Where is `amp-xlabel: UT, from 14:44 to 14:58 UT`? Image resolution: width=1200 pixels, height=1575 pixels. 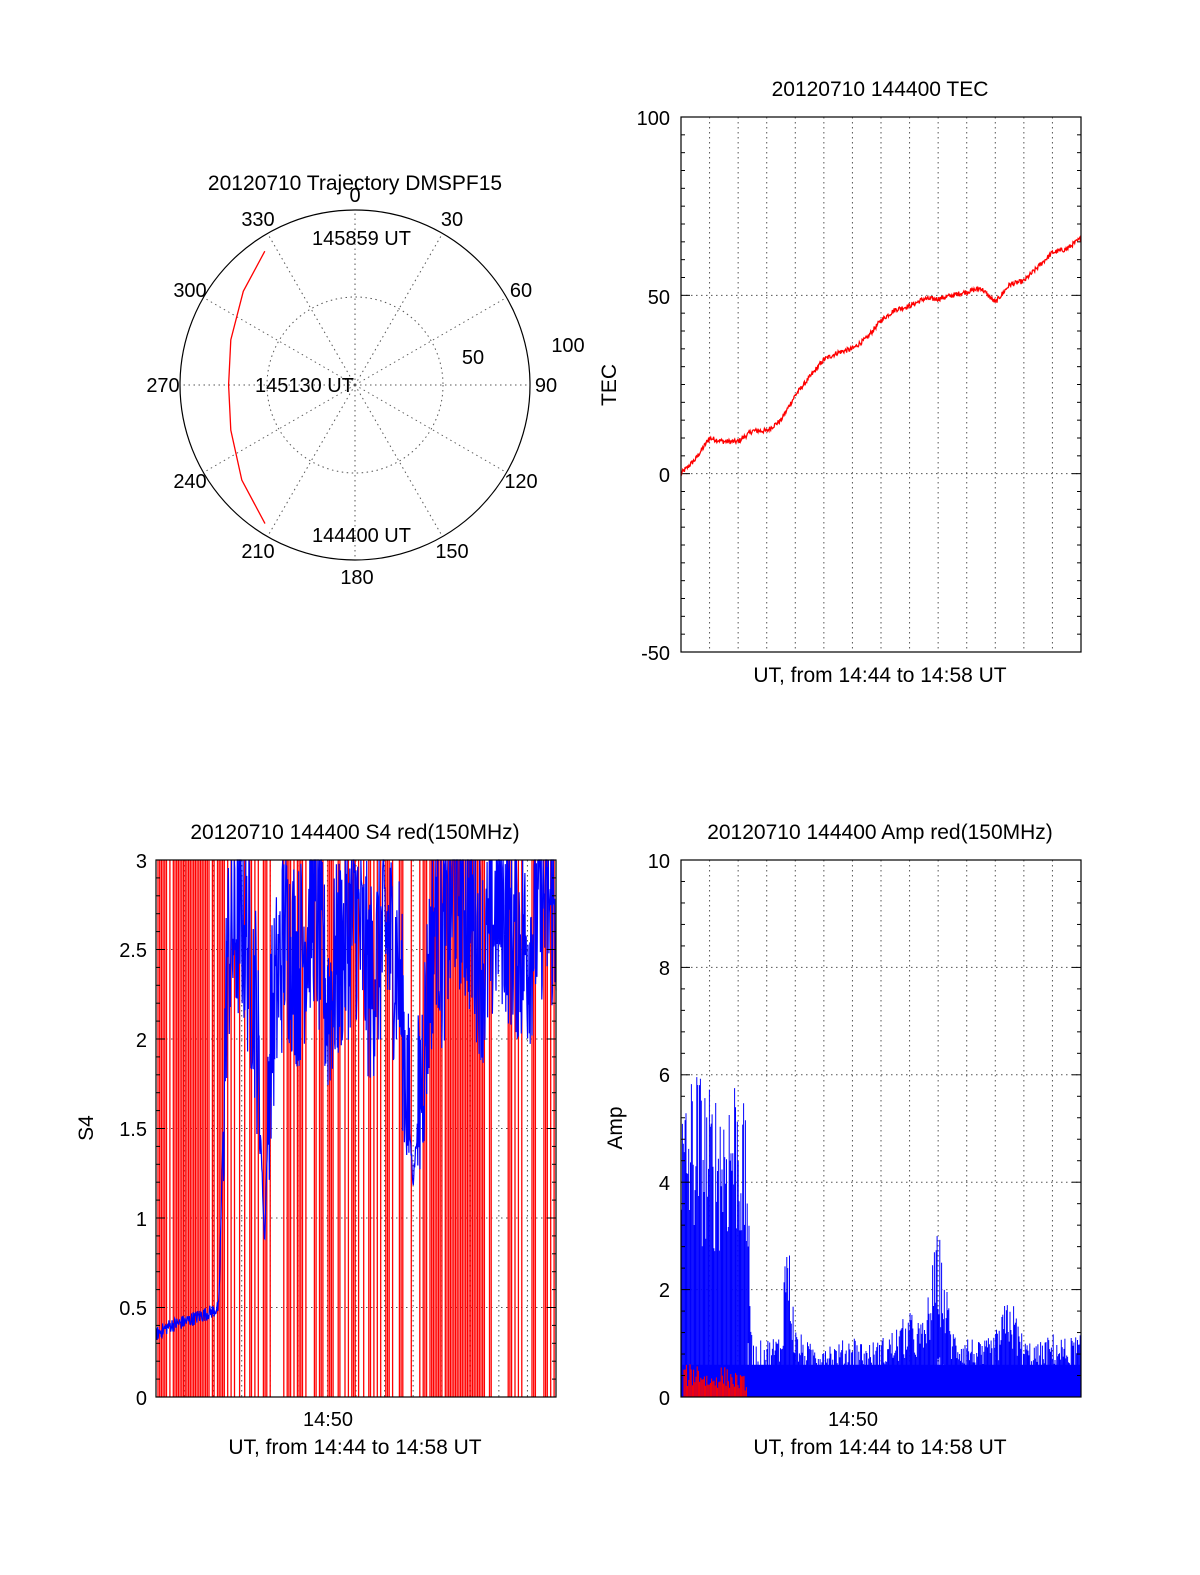 amp-xlabel: UT, from 14:44 to 14:58 UT is located at coordinates (879, 1447).